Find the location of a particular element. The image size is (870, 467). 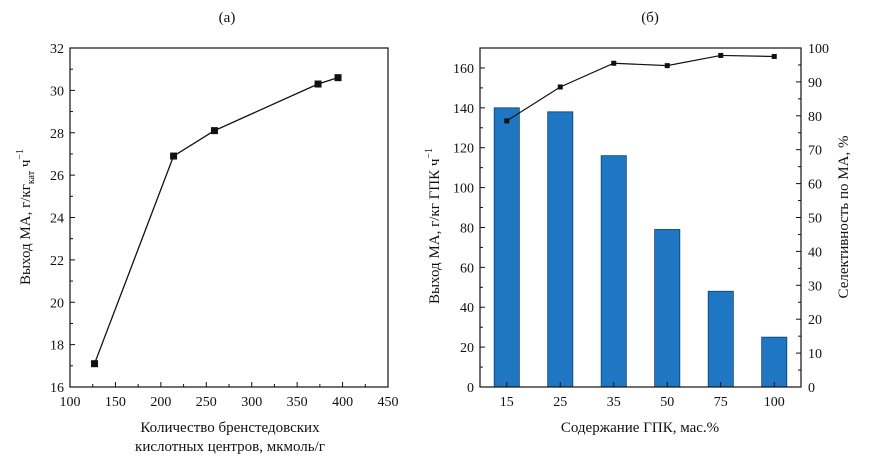

chart-a-y-tick-label: 28 is located at coordinates (57, 134).